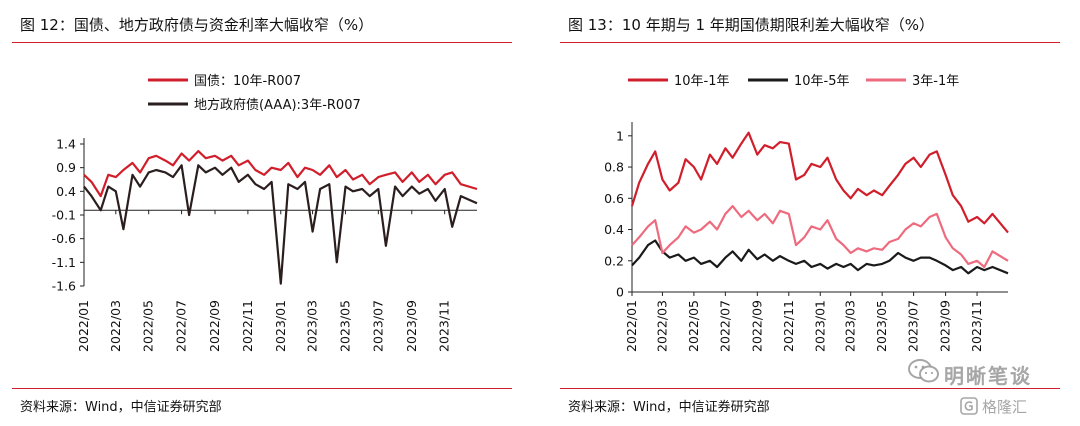 Image resolution: width=1080 pixels, height=426 pixels. Describe the element at coordinates (969, 406) in the screenshot. I see `site-logo-icon` at that location.